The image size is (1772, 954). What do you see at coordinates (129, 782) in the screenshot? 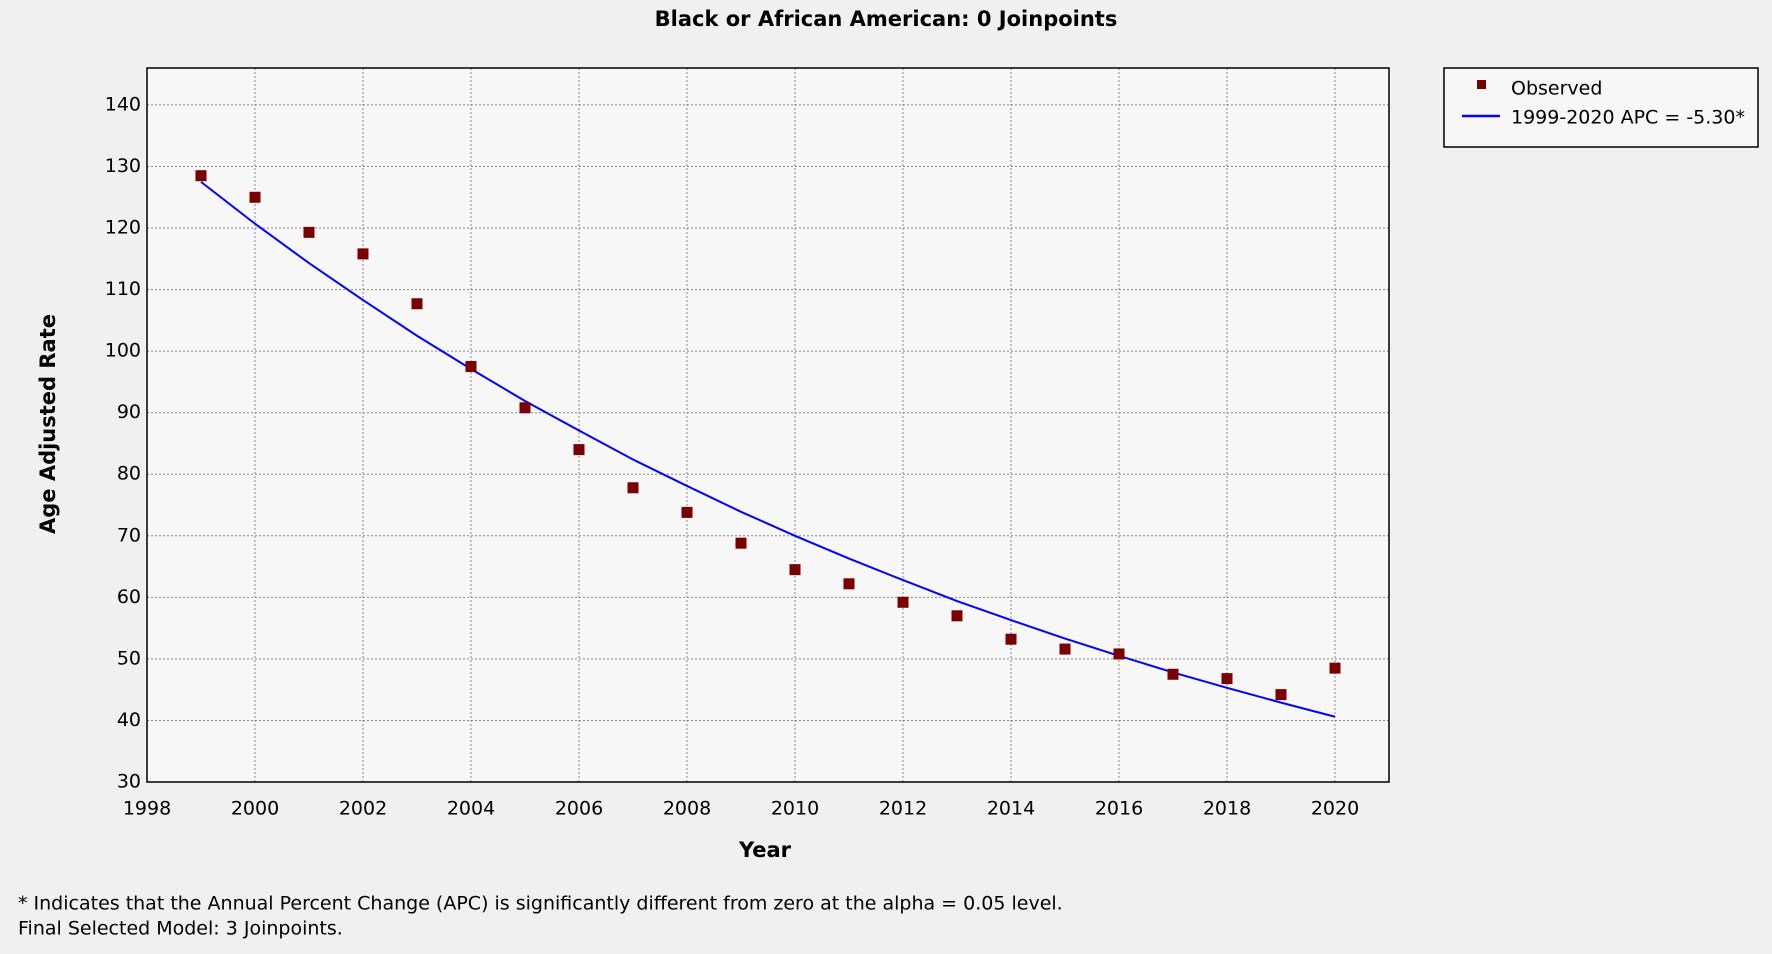
I see `y-tick-label: 30` at bounding box center [129, 782].